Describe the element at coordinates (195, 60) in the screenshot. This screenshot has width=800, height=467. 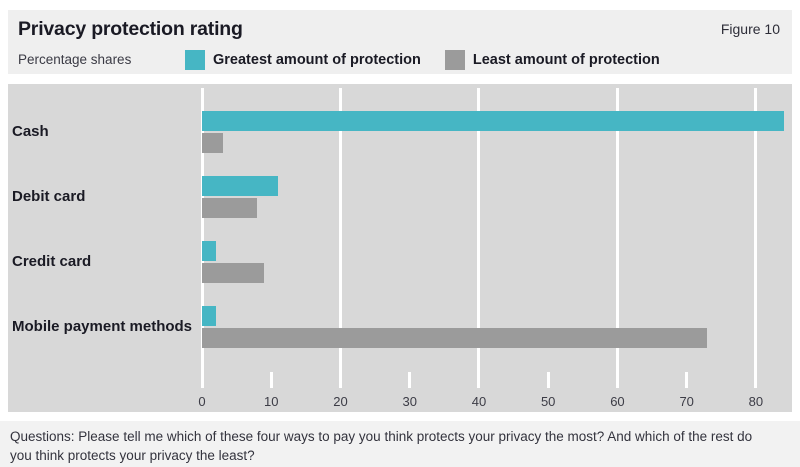
I see `legend-swatch-greatest-icon` at that location.